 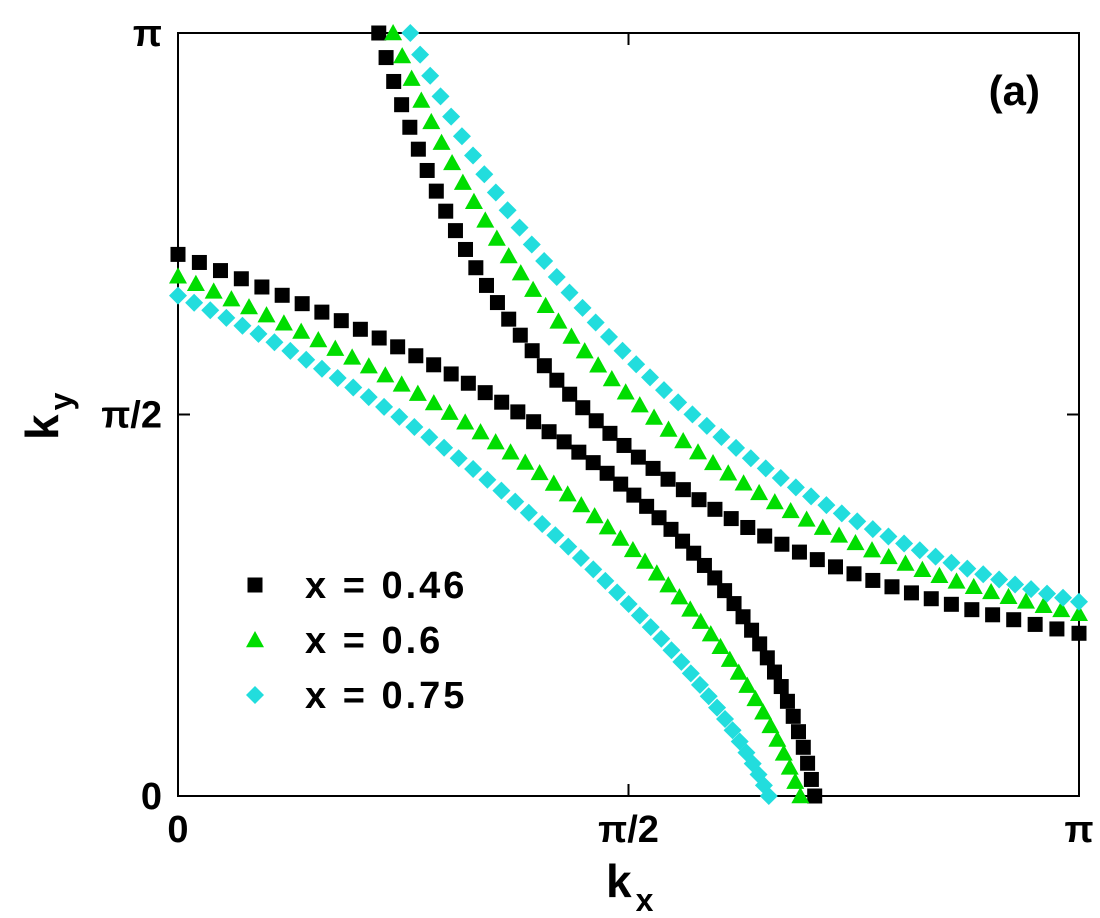 What do you see at coordinates (356, 641) in the screenshot?
I see `legend: x = 0.46 x = 0.6 x = 0.75` at bounding box center [356, 641].